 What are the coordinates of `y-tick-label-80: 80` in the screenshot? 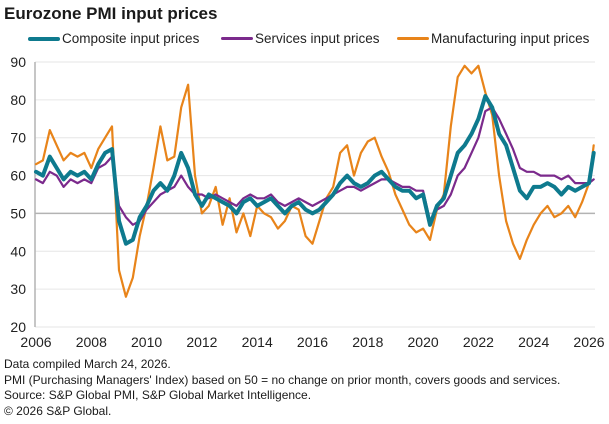 It's located at (18, 100).